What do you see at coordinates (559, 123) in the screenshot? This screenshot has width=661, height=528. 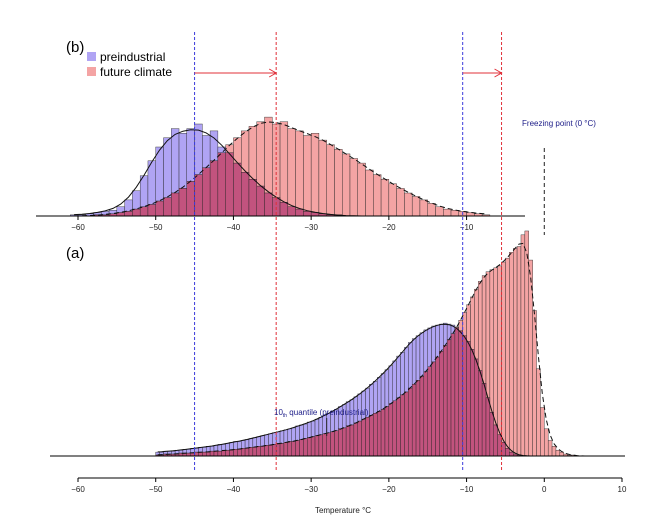 I see `freezing-point-label: Freezing point (0 °C)` at bounding box center [559, 123].